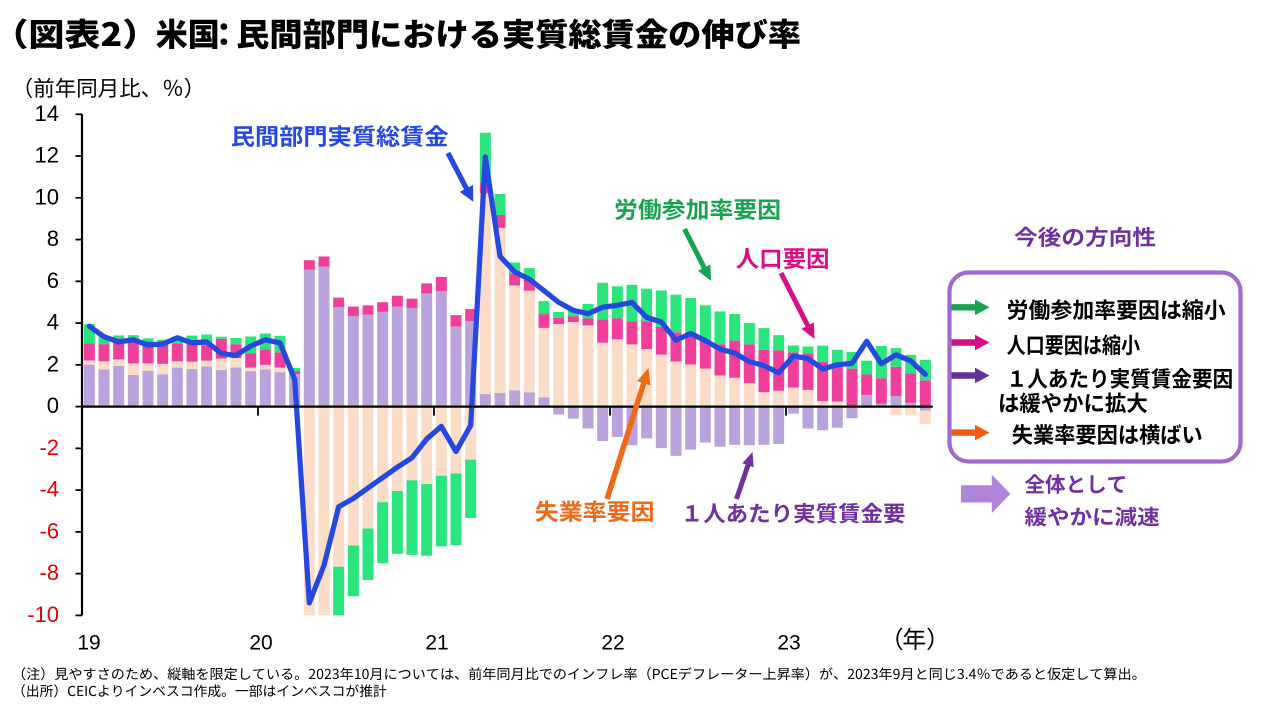 This screenshot has width=1280, height=720. I want to click on svg-text: -4, so click(49, 489).